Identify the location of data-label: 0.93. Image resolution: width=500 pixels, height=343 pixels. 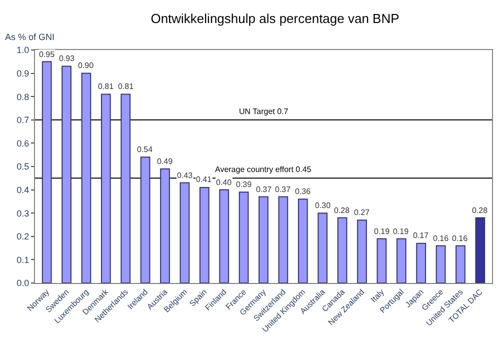
(67, 58).